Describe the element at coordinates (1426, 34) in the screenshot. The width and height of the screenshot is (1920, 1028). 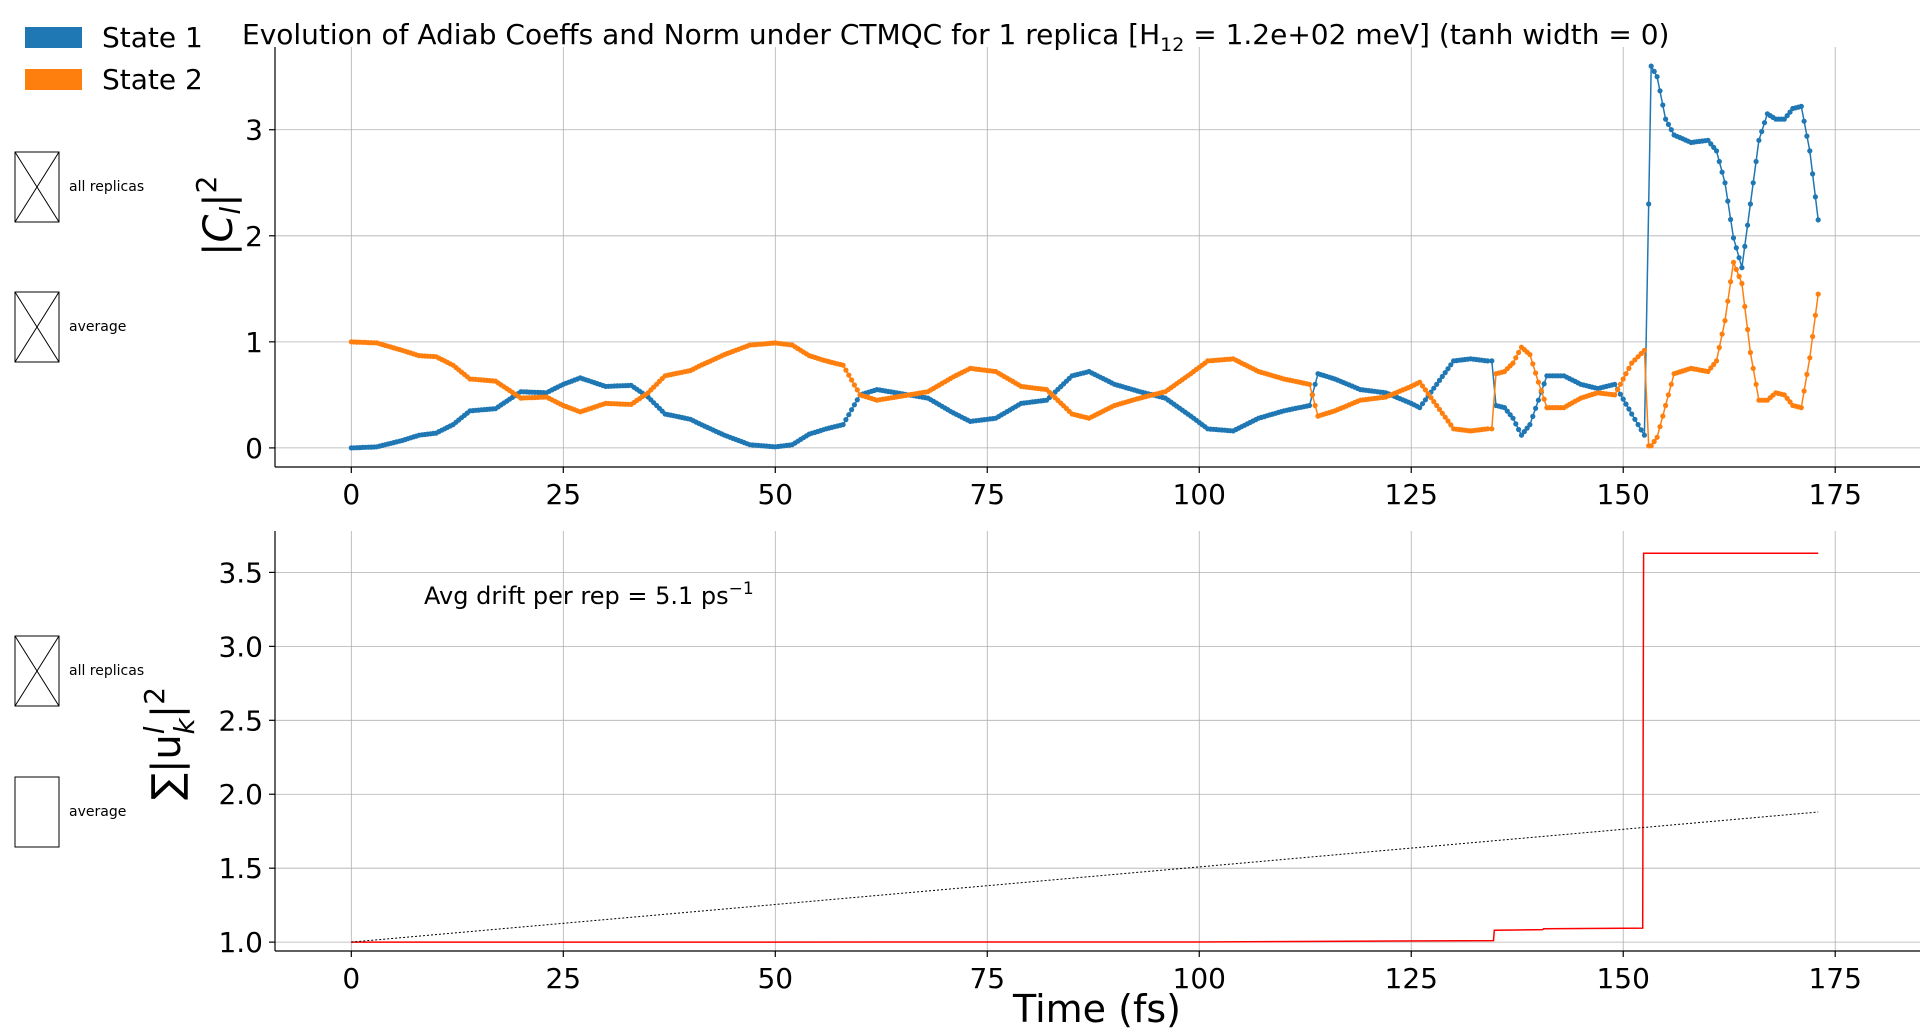
I see `title-tail: = 1.2e+02 meV] (tanh width = 0)` at that location.